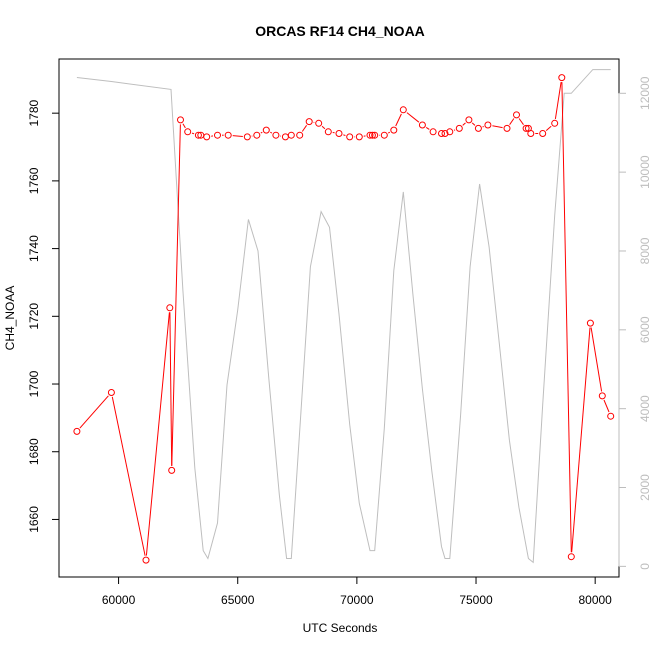 The image size is (650, 650). Describe the element at coordinates (357, 591) in the screenshot. I see `x-axis: 60000 65000 70000 75000 80000` at that location.